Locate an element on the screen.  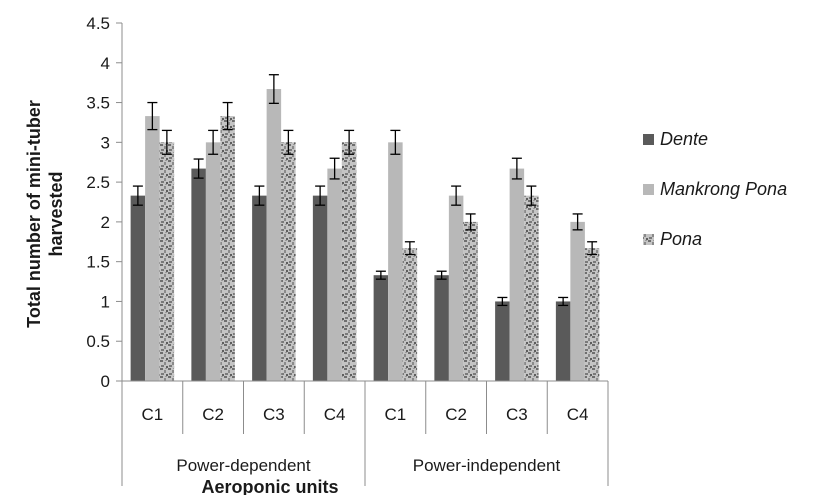
y-tick-label: 1.5 is located at coordinates (98, 262).